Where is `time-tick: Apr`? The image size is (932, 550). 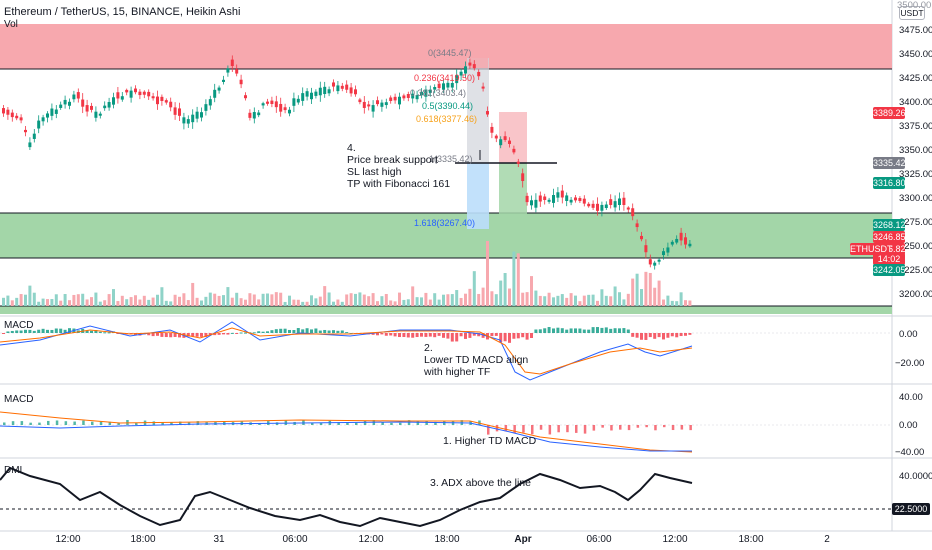 time-tick: Apr is located at coordinates (523, 539).